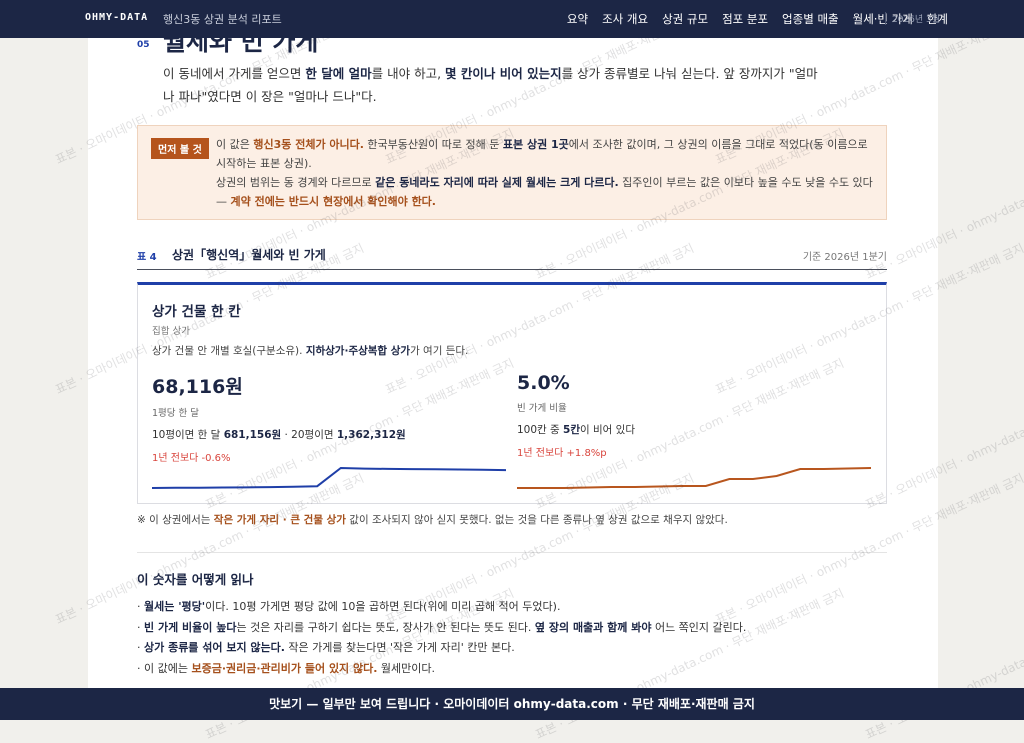 This screenshot has height=743, width=1024. I want to click on brand: OHMY-DATA, so click(117, 17).